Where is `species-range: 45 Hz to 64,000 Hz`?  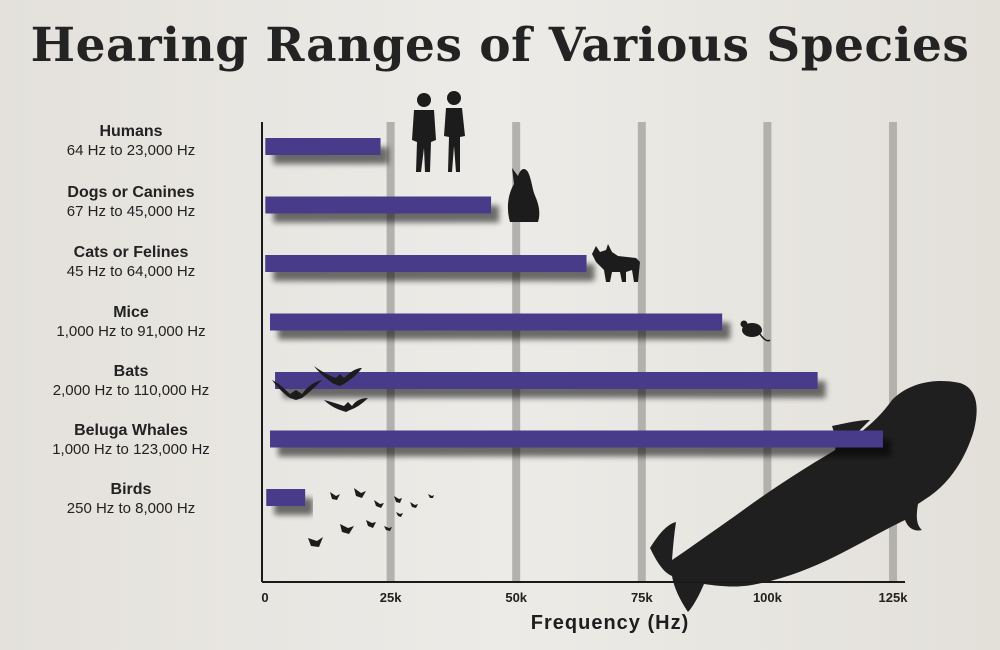 species-range: 45 Hz to 64,000 Hz is located at coordinates (131, 271).